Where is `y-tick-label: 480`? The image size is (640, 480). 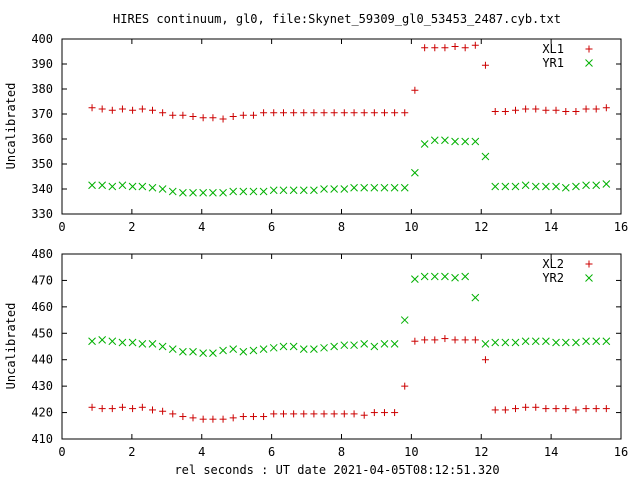
y-tick-label: 480 is located at coordinates (42, 254).